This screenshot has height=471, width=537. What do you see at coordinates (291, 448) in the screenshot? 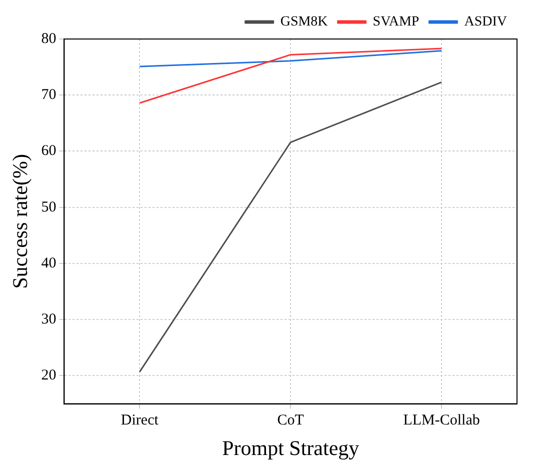
I see `x-axis-title: Prompt Strategy` at bounding box center [291, 448].